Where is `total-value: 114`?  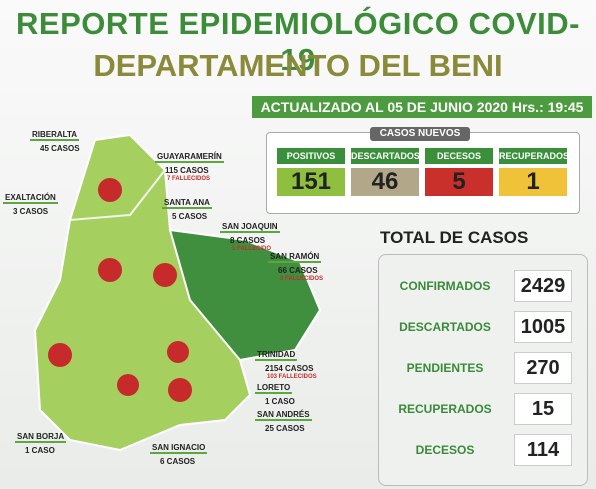 total-value: 114 is located at coordinates (543, 450).